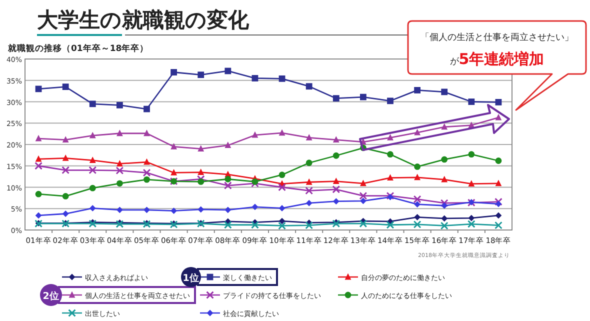  Describe the element at coordinates (191, 278) in the screenshot. I see `text: 1位` at that location.